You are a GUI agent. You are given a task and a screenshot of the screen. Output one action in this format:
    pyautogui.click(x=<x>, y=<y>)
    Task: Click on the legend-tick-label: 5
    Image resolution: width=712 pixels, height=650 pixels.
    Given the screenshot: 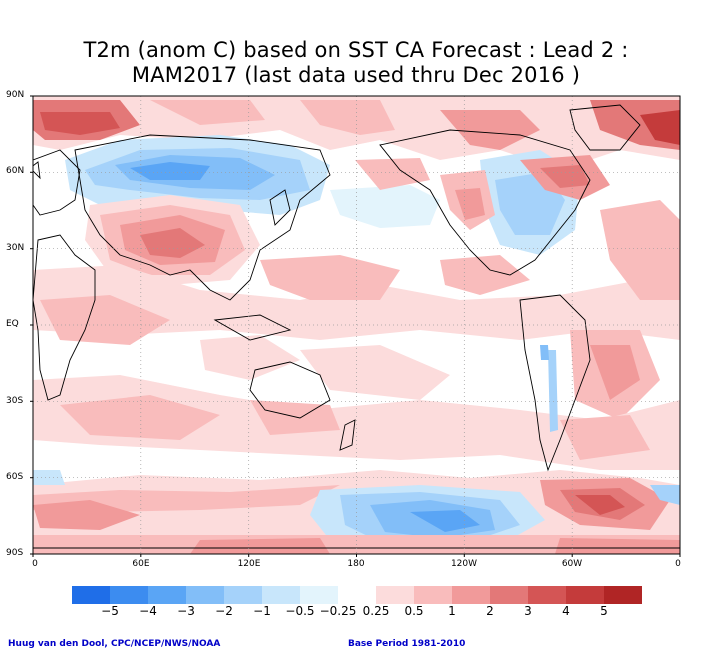 What is the action you would take?
    pyautogui.click(x=604, y=611)
    